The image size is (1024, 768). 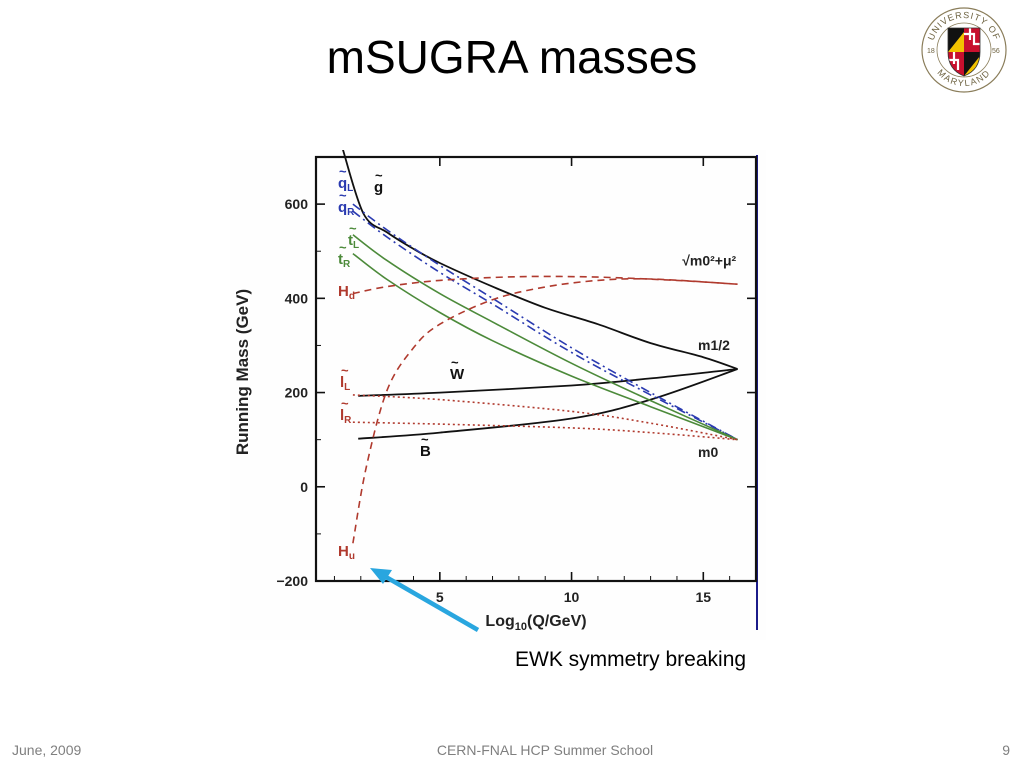 What do you see at coordinates (931, 51) in the screenshot?
I see `svg-text: 18` at bounding box center [931, 51].